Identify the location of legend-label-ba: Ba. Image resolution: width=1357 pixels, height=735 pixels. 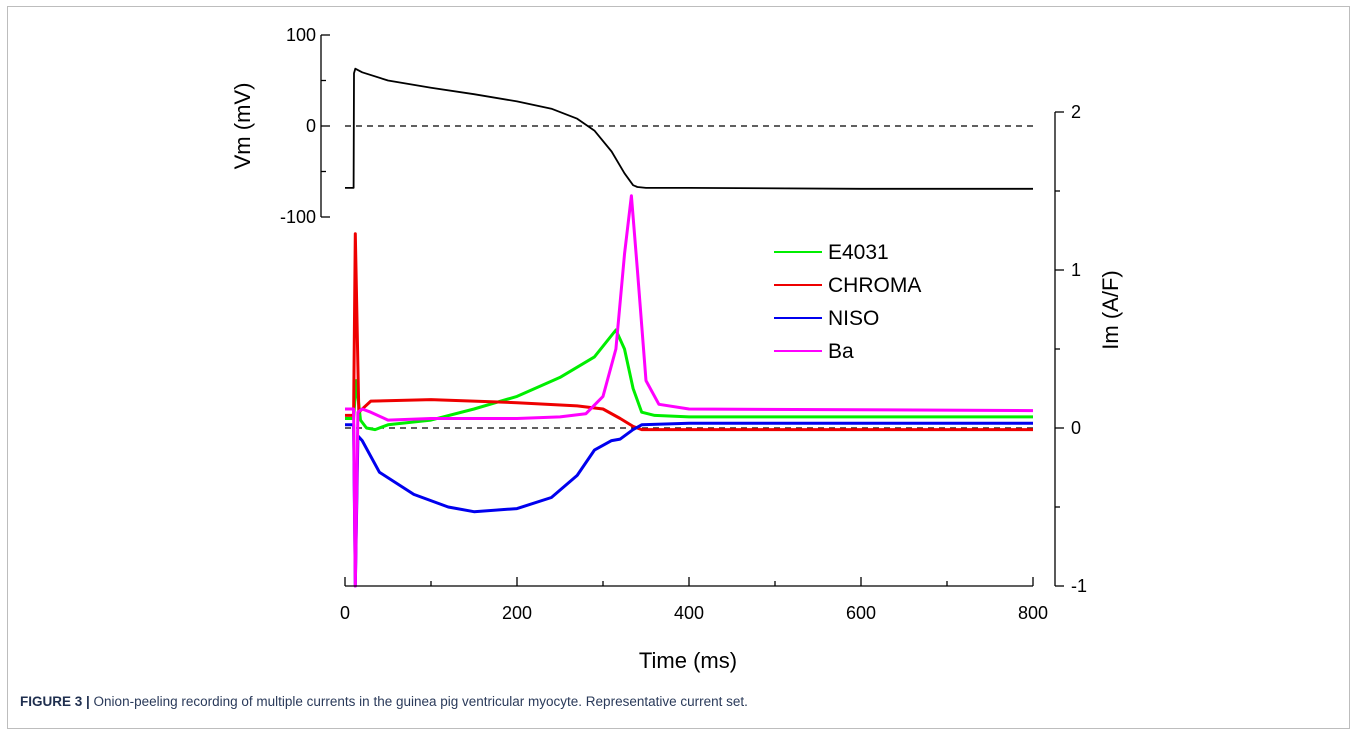
(841, 351).